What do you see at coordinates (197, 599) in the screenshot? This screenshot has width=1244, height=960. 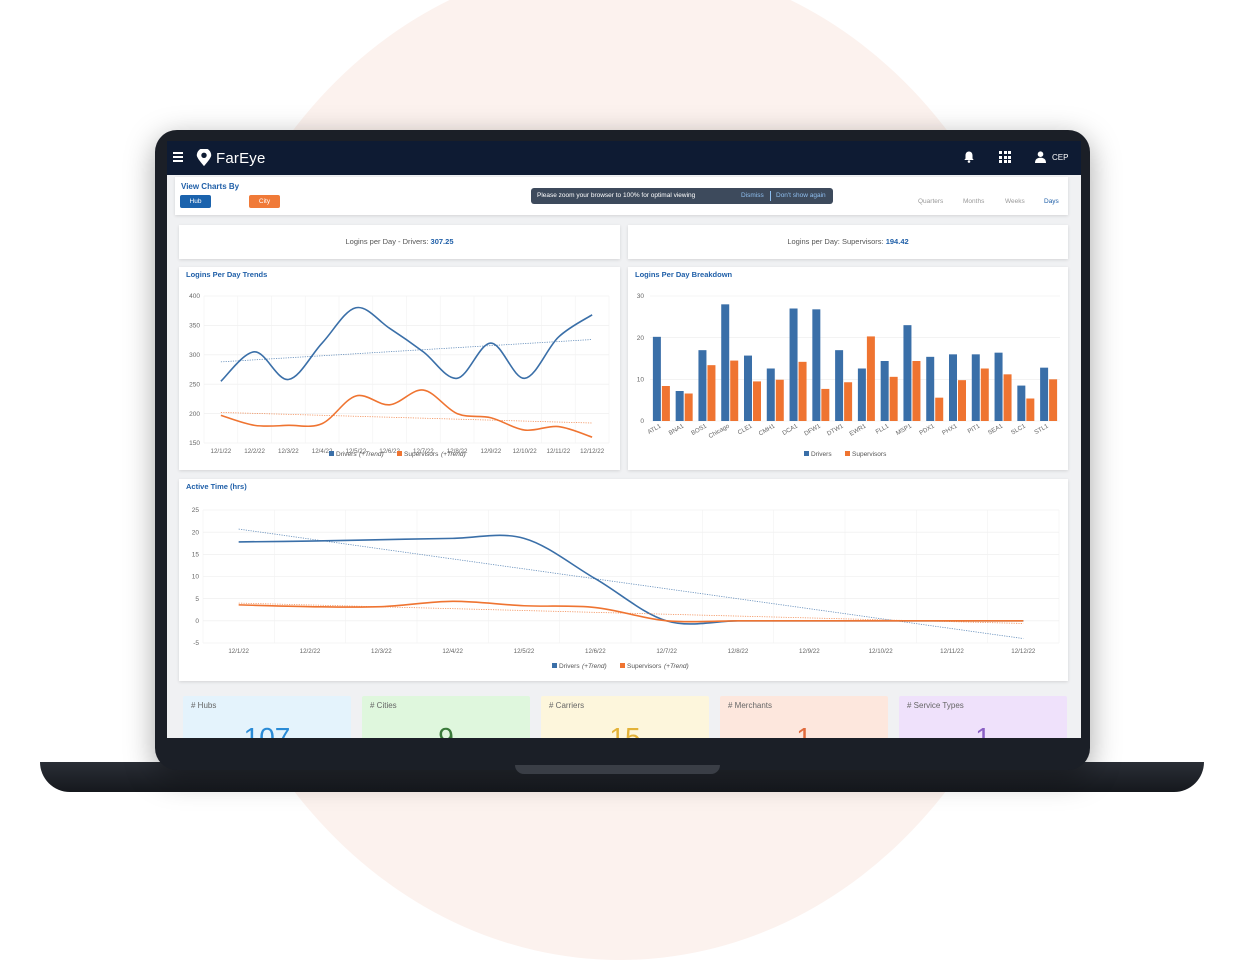 I see `y-tick-label: 5` at bounding box center [197, 599].